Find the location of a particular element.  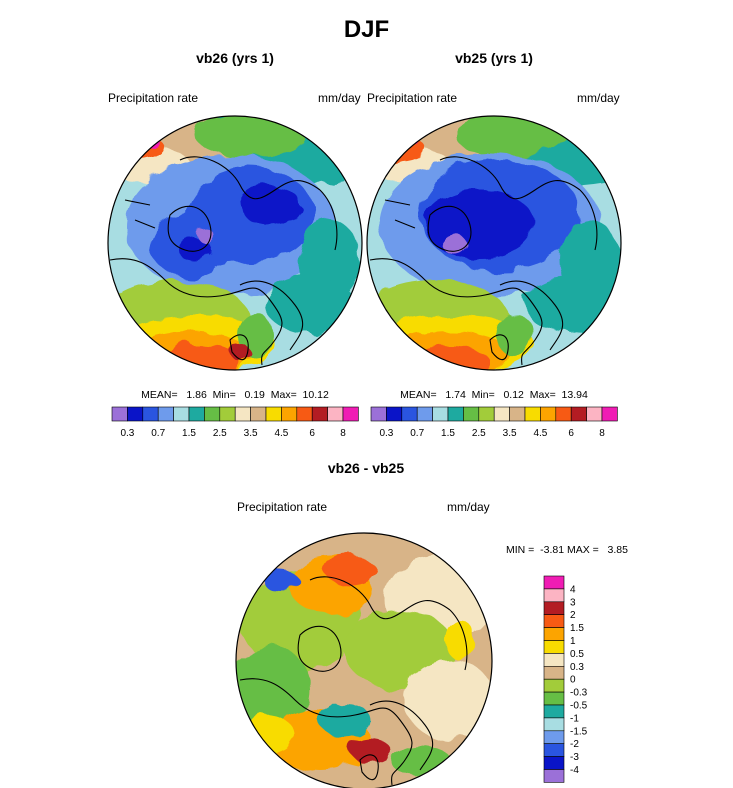

panel2-colorbar-tick-label: 6 is located at coordinates (571, 433).